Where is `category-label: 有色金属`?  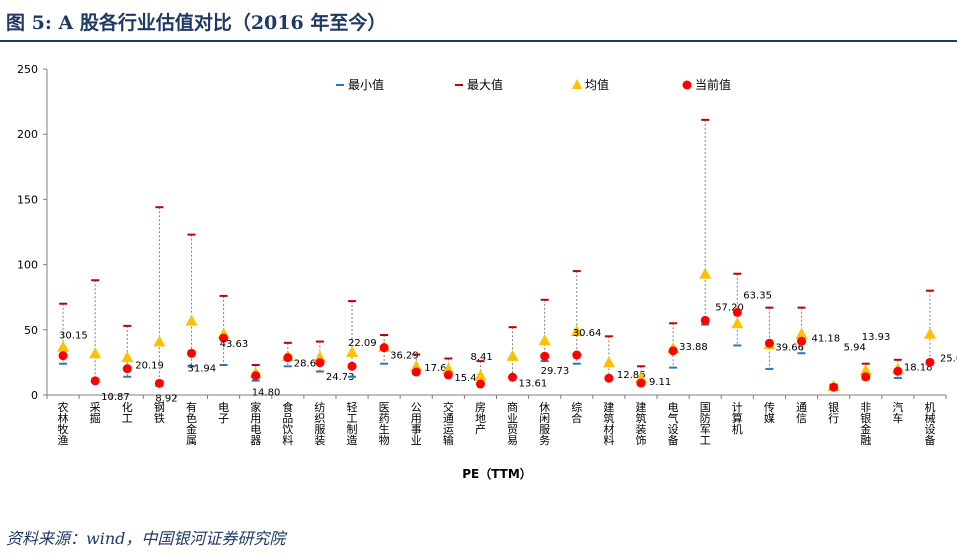 category-label: 有色金属 is located at coordinates (191, 423).